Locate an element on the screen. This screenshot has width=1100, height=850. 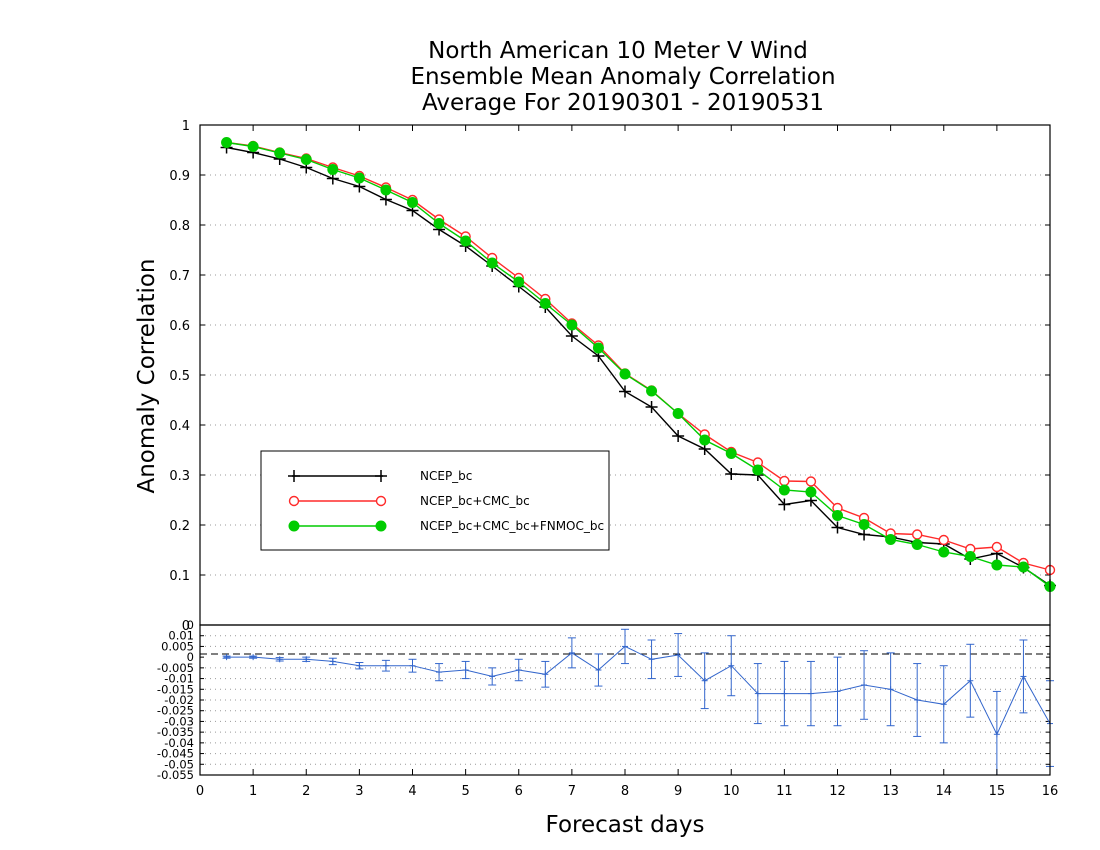
x-tick-label: 14 is located at coordinates (943, 791).